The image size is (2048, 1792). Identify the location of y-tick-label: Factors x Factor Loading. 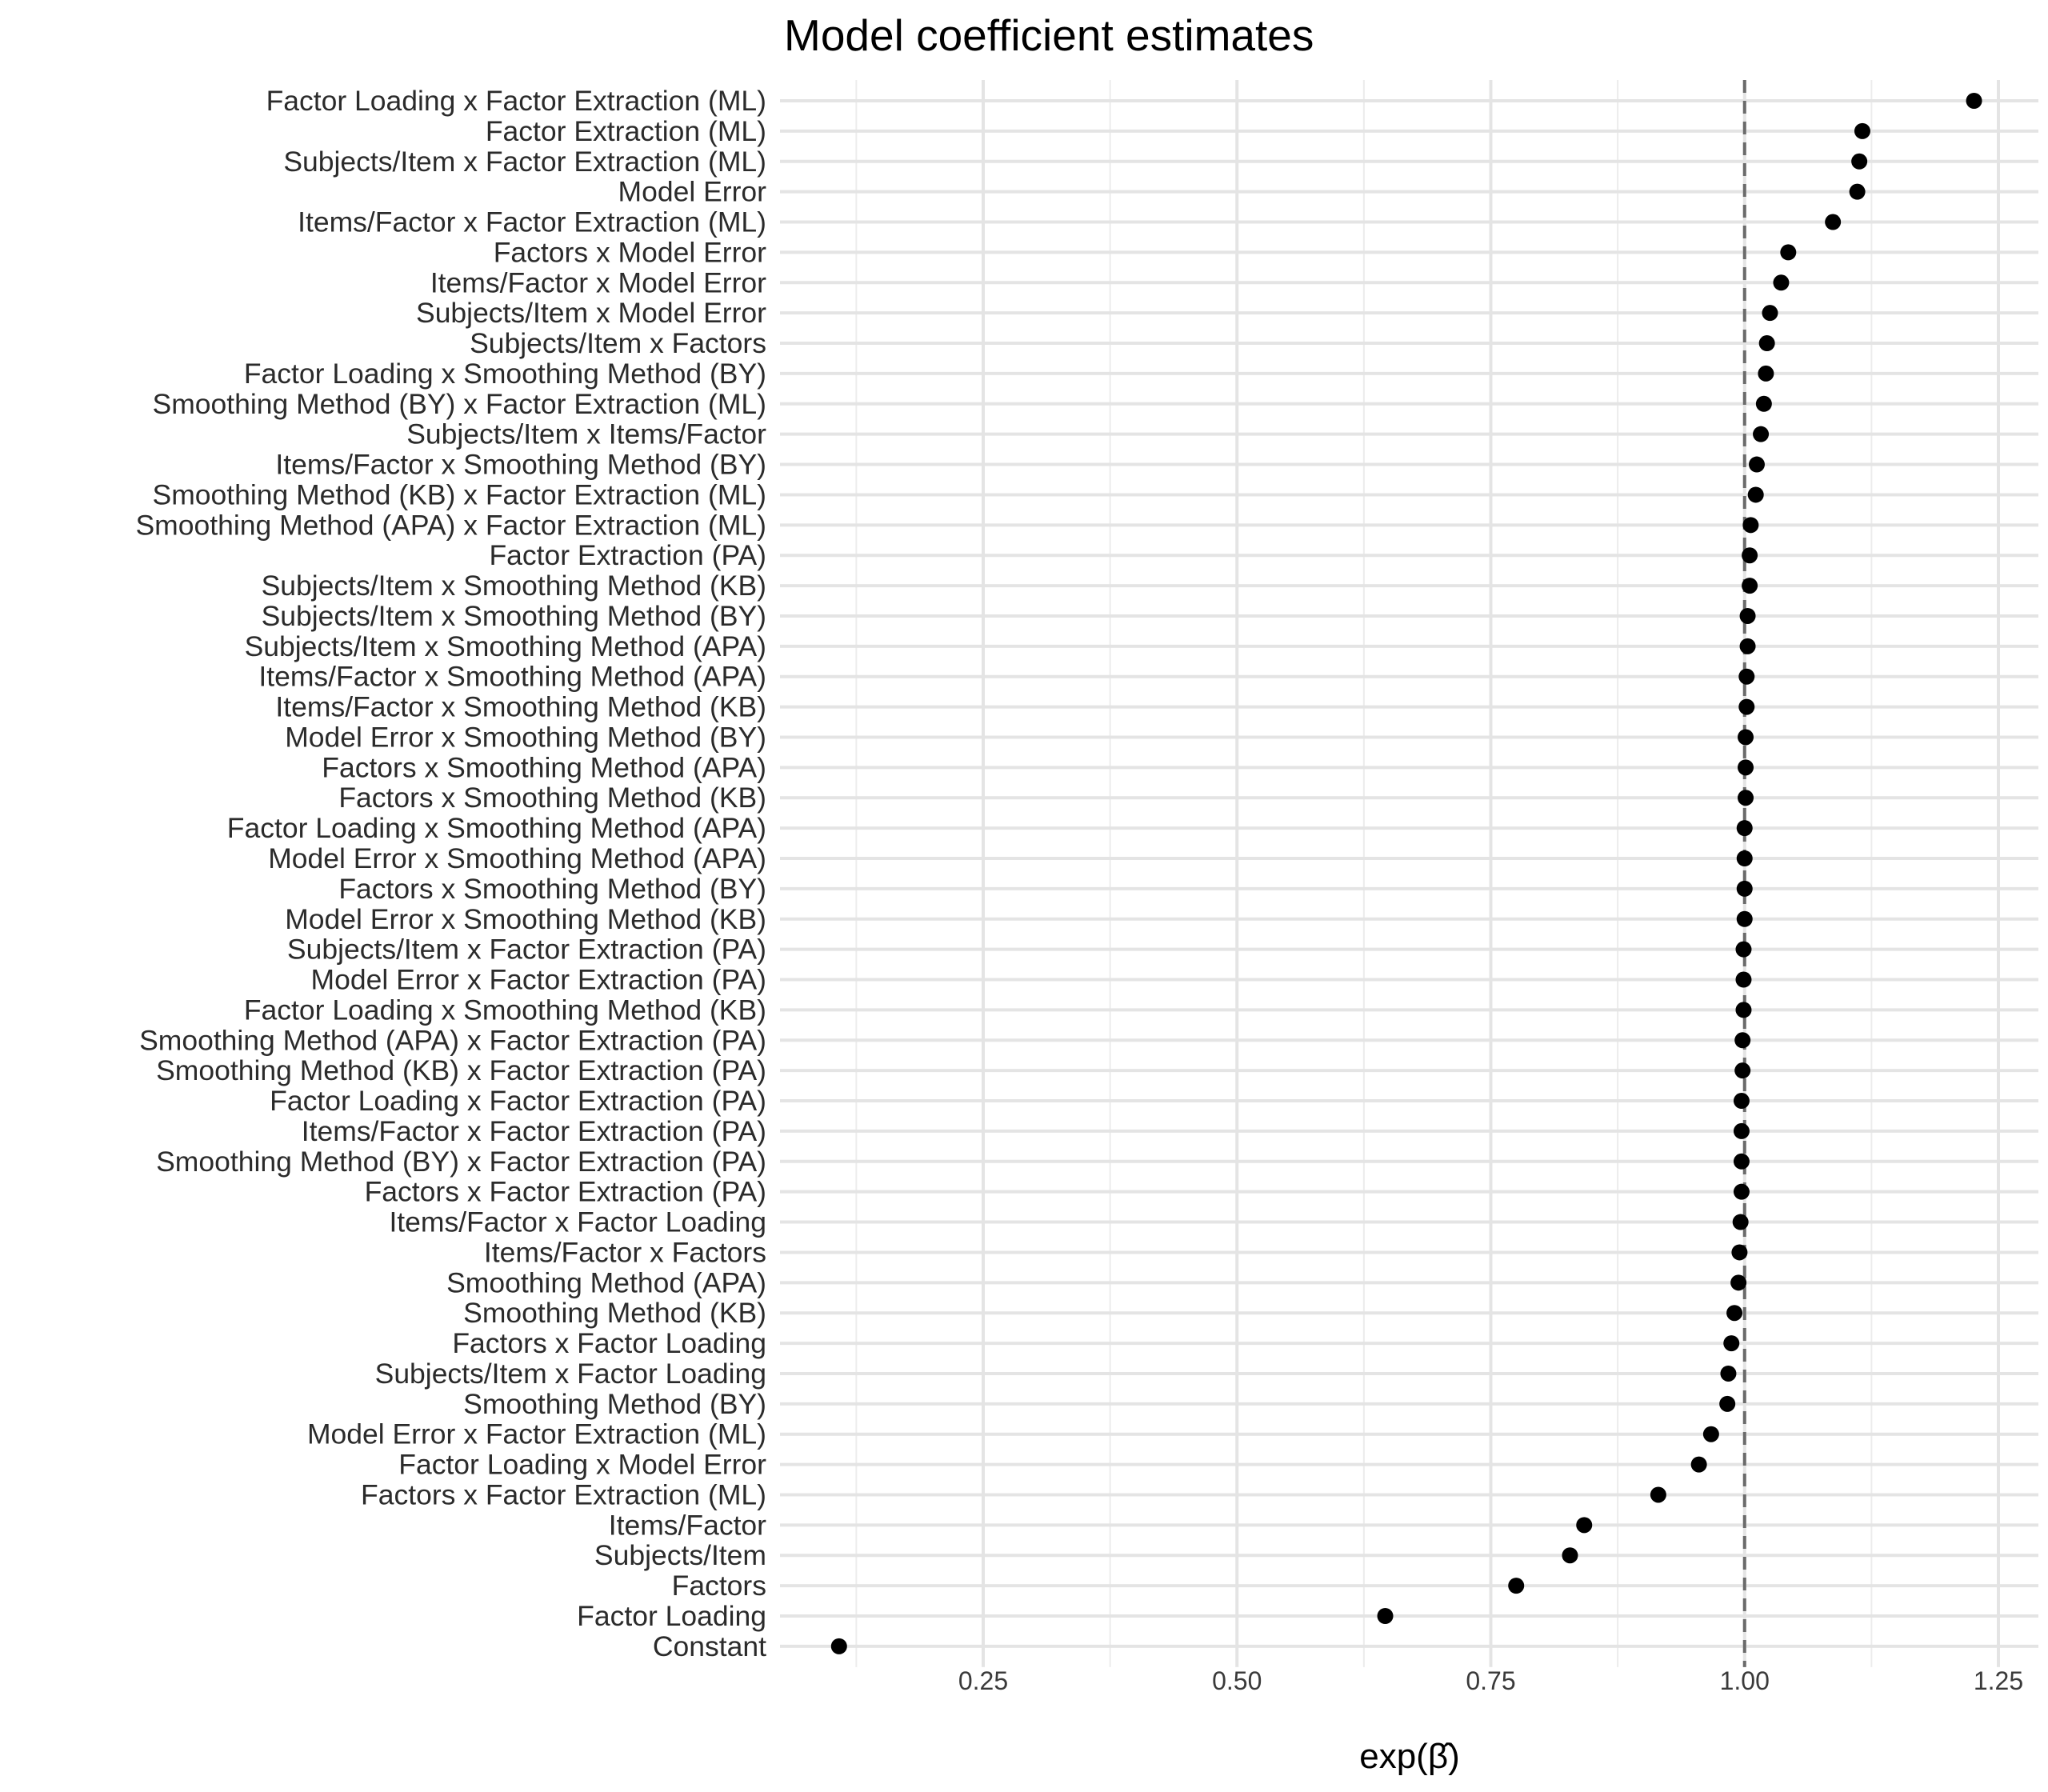
(609, 1343).